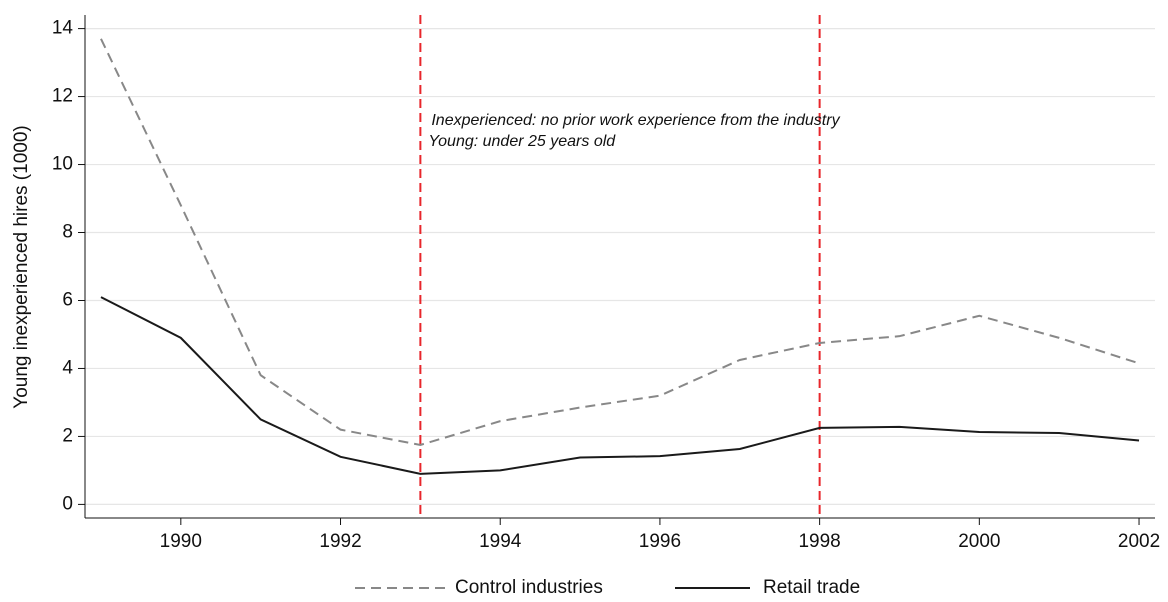 Image resolution: width=1168 pixels, height=602 pixels. I want to click on x-tick-label: 2002, so click(1139, 541).